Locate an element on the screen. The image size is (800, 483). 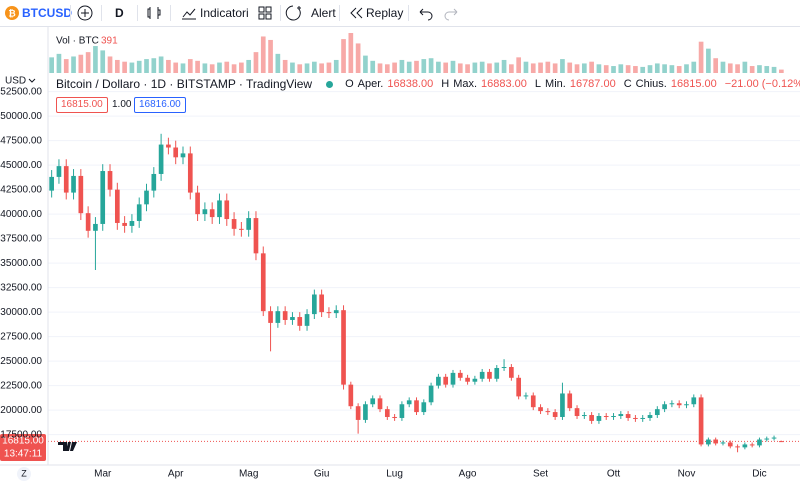
layout-icon is located at coordinates (265, 13).